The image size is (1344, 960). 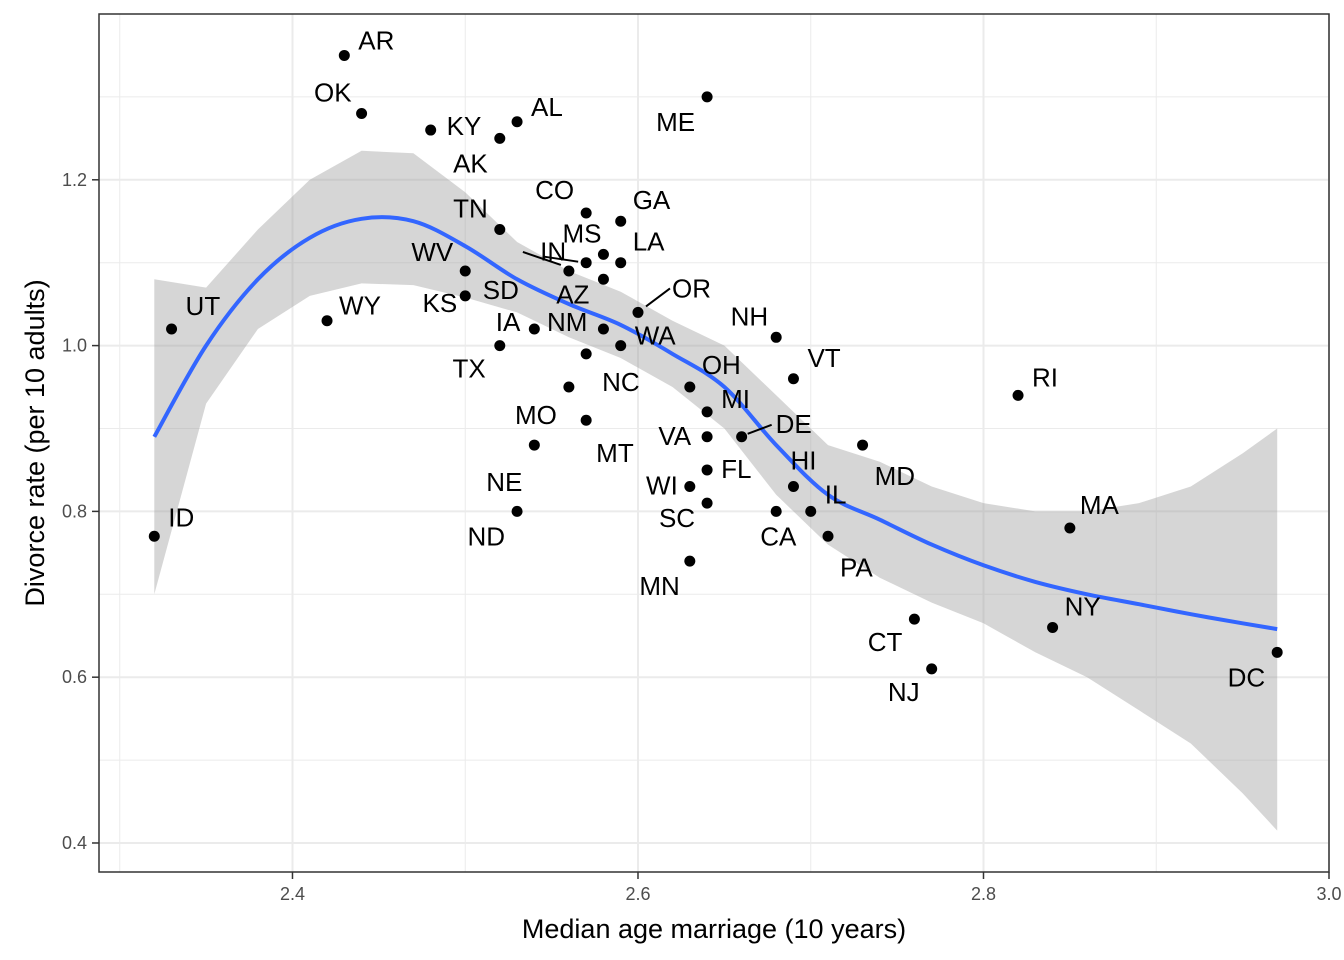 I want to click on point-label-ne: NE, so click(x=504, y=482).